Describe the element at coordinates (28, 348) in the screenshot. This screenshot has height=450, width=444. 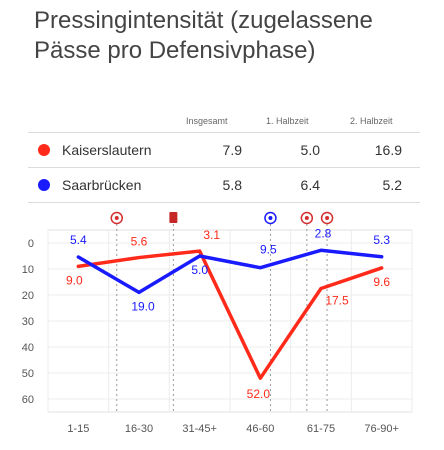
I see `y-tick-label: 40` at that location.